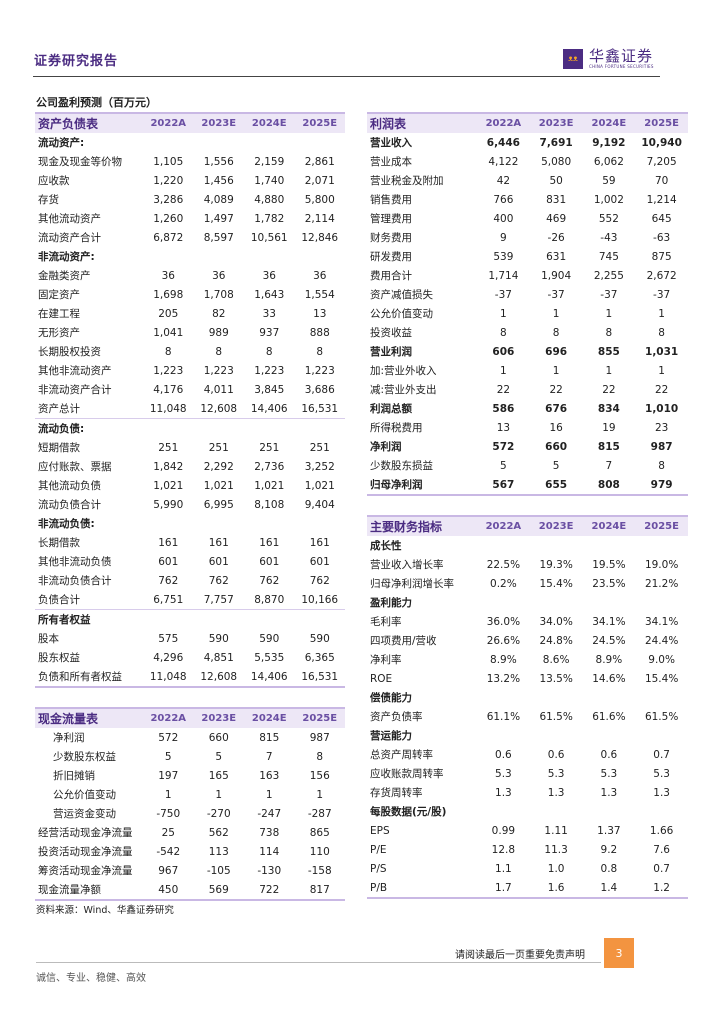 Image resolution: width=724 pixels, height=1024 pixels. I want to click on row-label: 负债合计, so click(59, 600).